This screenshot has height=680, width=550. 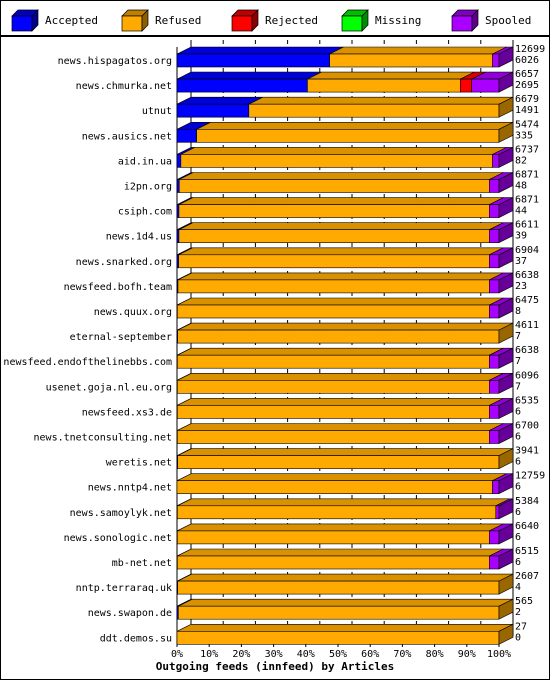 What do you see at coordinates (527, 300) in the screenshot?
I see `offered-label: 6475` at bounding box center [527, 300].